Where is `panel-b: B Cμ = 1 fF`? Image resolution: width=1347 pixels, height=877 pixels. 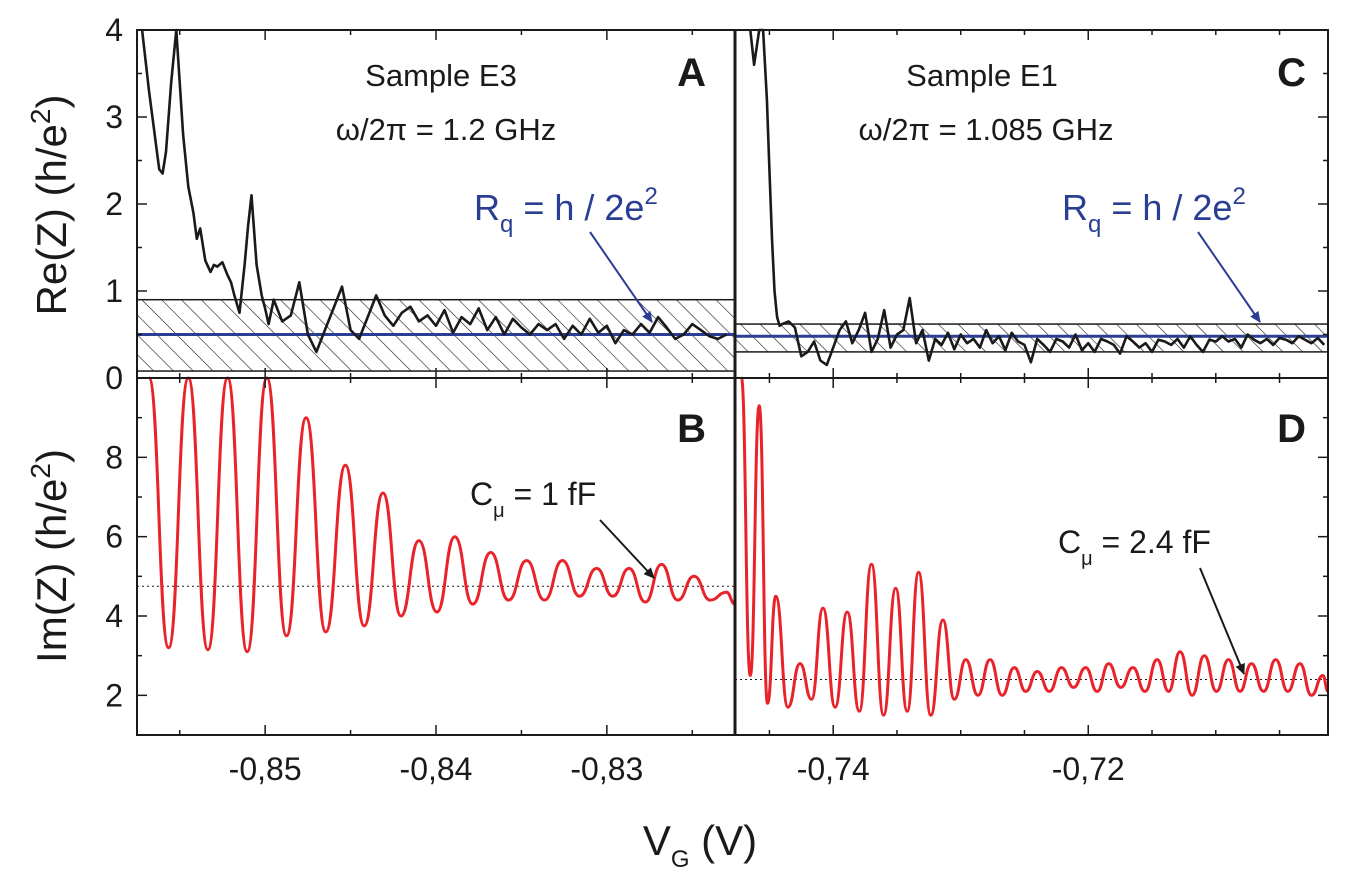 panel-b: B Cμ = 1 fF is located at coordinates (436, 515).